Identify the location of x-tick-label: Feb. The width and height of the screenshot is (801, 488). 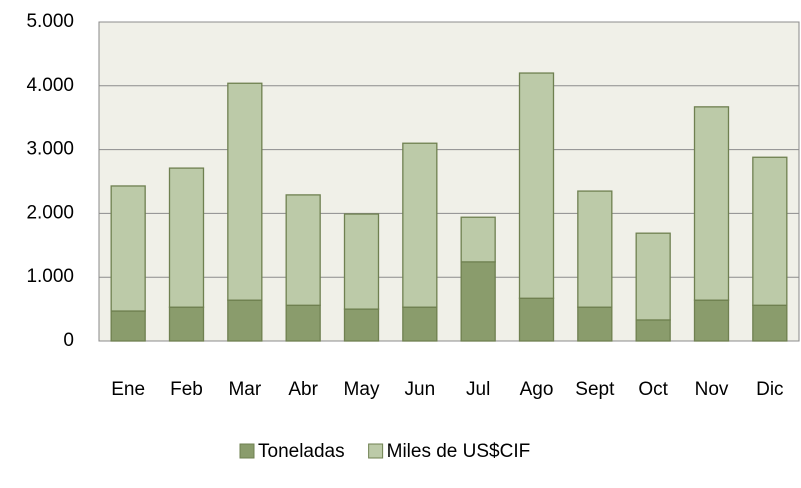
(186, 389).